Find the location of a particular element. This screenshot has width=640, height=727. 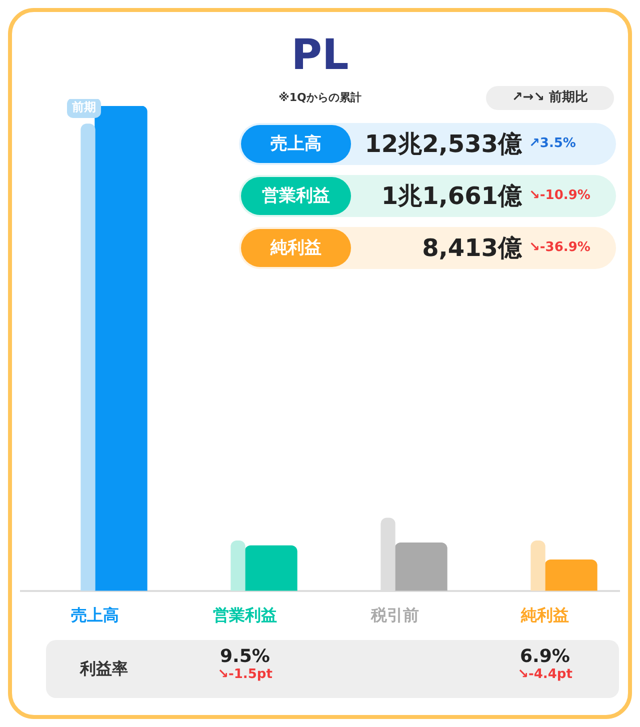

annotation: 8,413億 is located at coordinates (472, 248).